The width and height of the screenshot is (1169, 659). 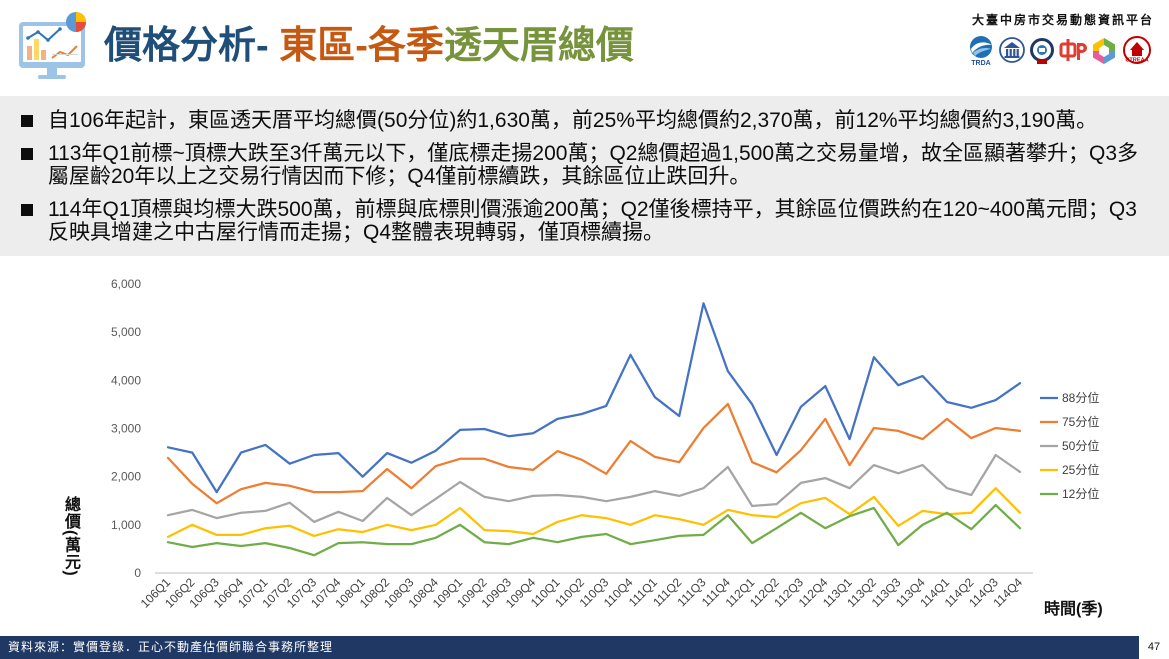 I want to click on title-part-topic: 價格分析-, so click(x=192, y=46).